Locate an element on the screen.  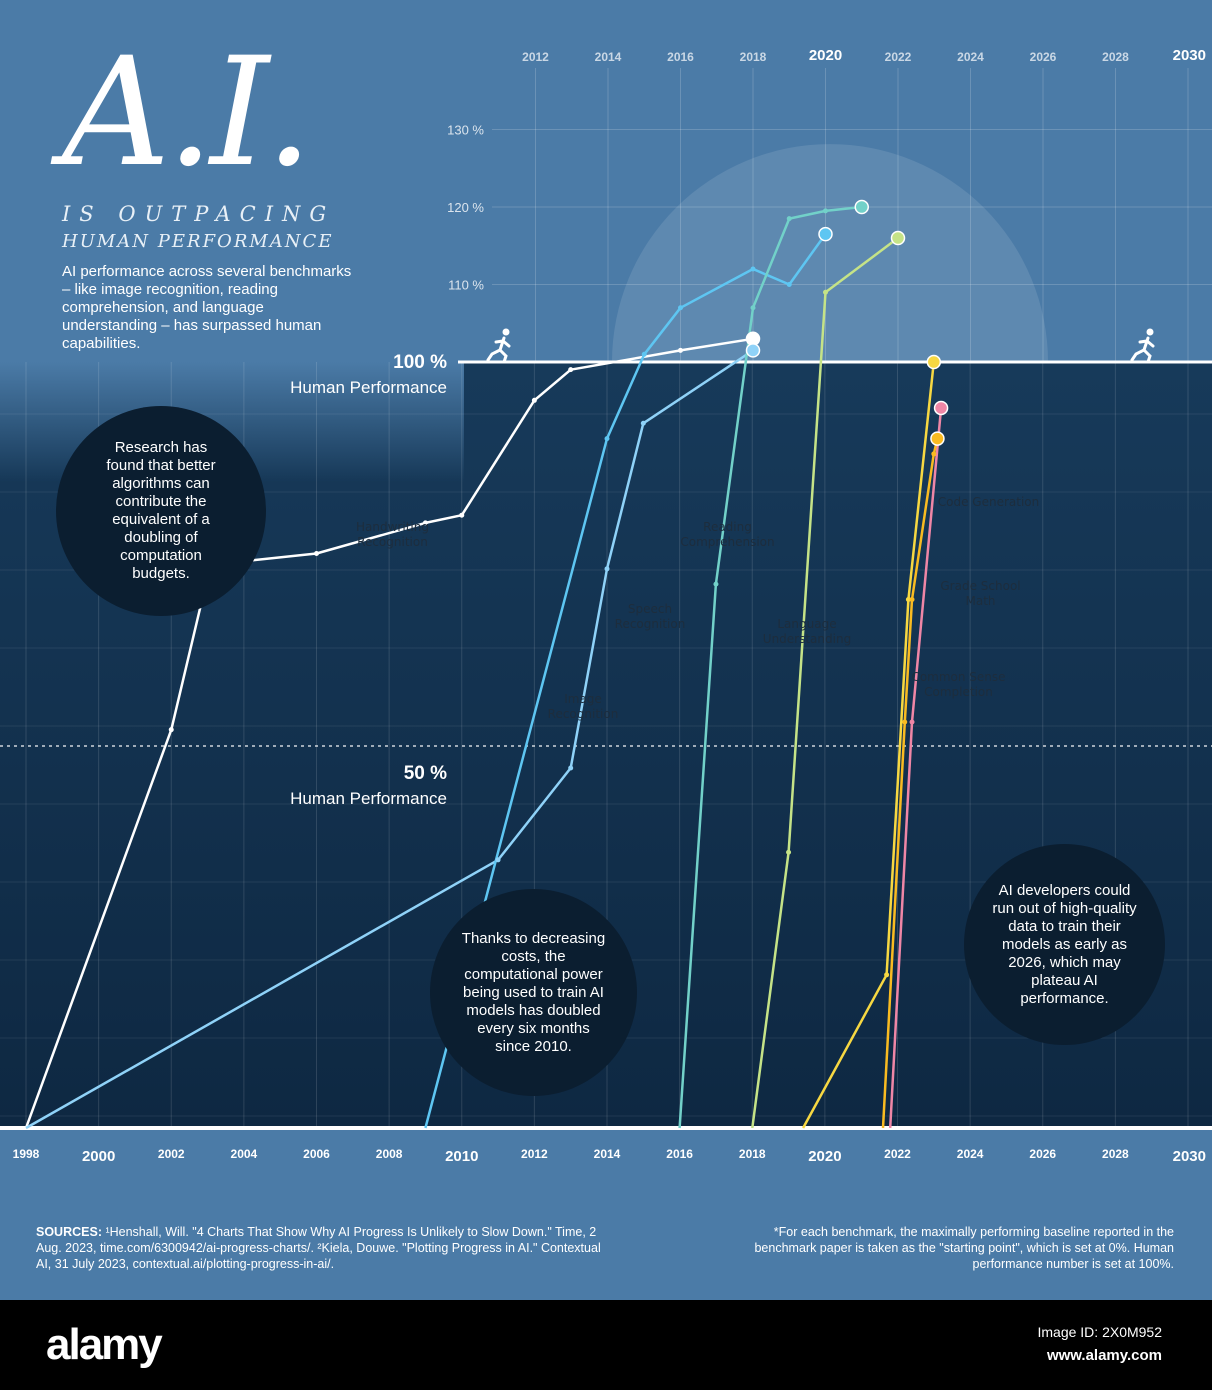
series-line-language-understanding is located at coordinates (825, 682).